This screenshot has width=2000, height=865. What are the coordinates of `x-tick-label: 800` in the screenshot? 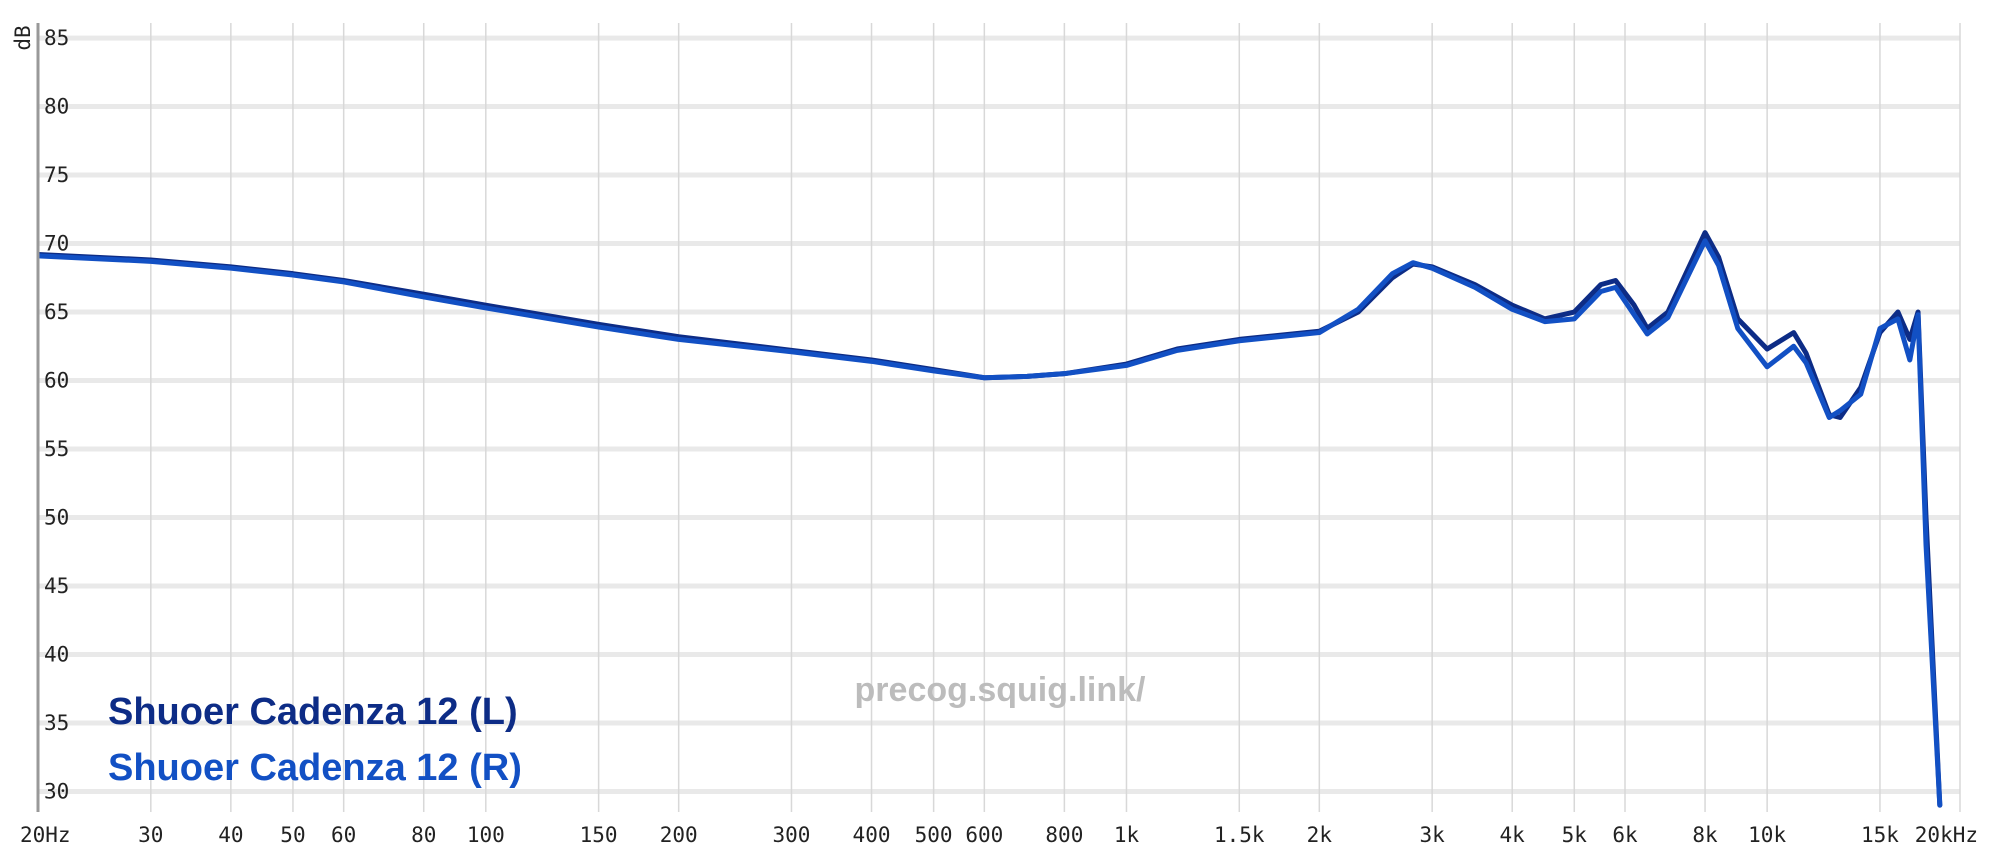 It's located at (1064, 835).